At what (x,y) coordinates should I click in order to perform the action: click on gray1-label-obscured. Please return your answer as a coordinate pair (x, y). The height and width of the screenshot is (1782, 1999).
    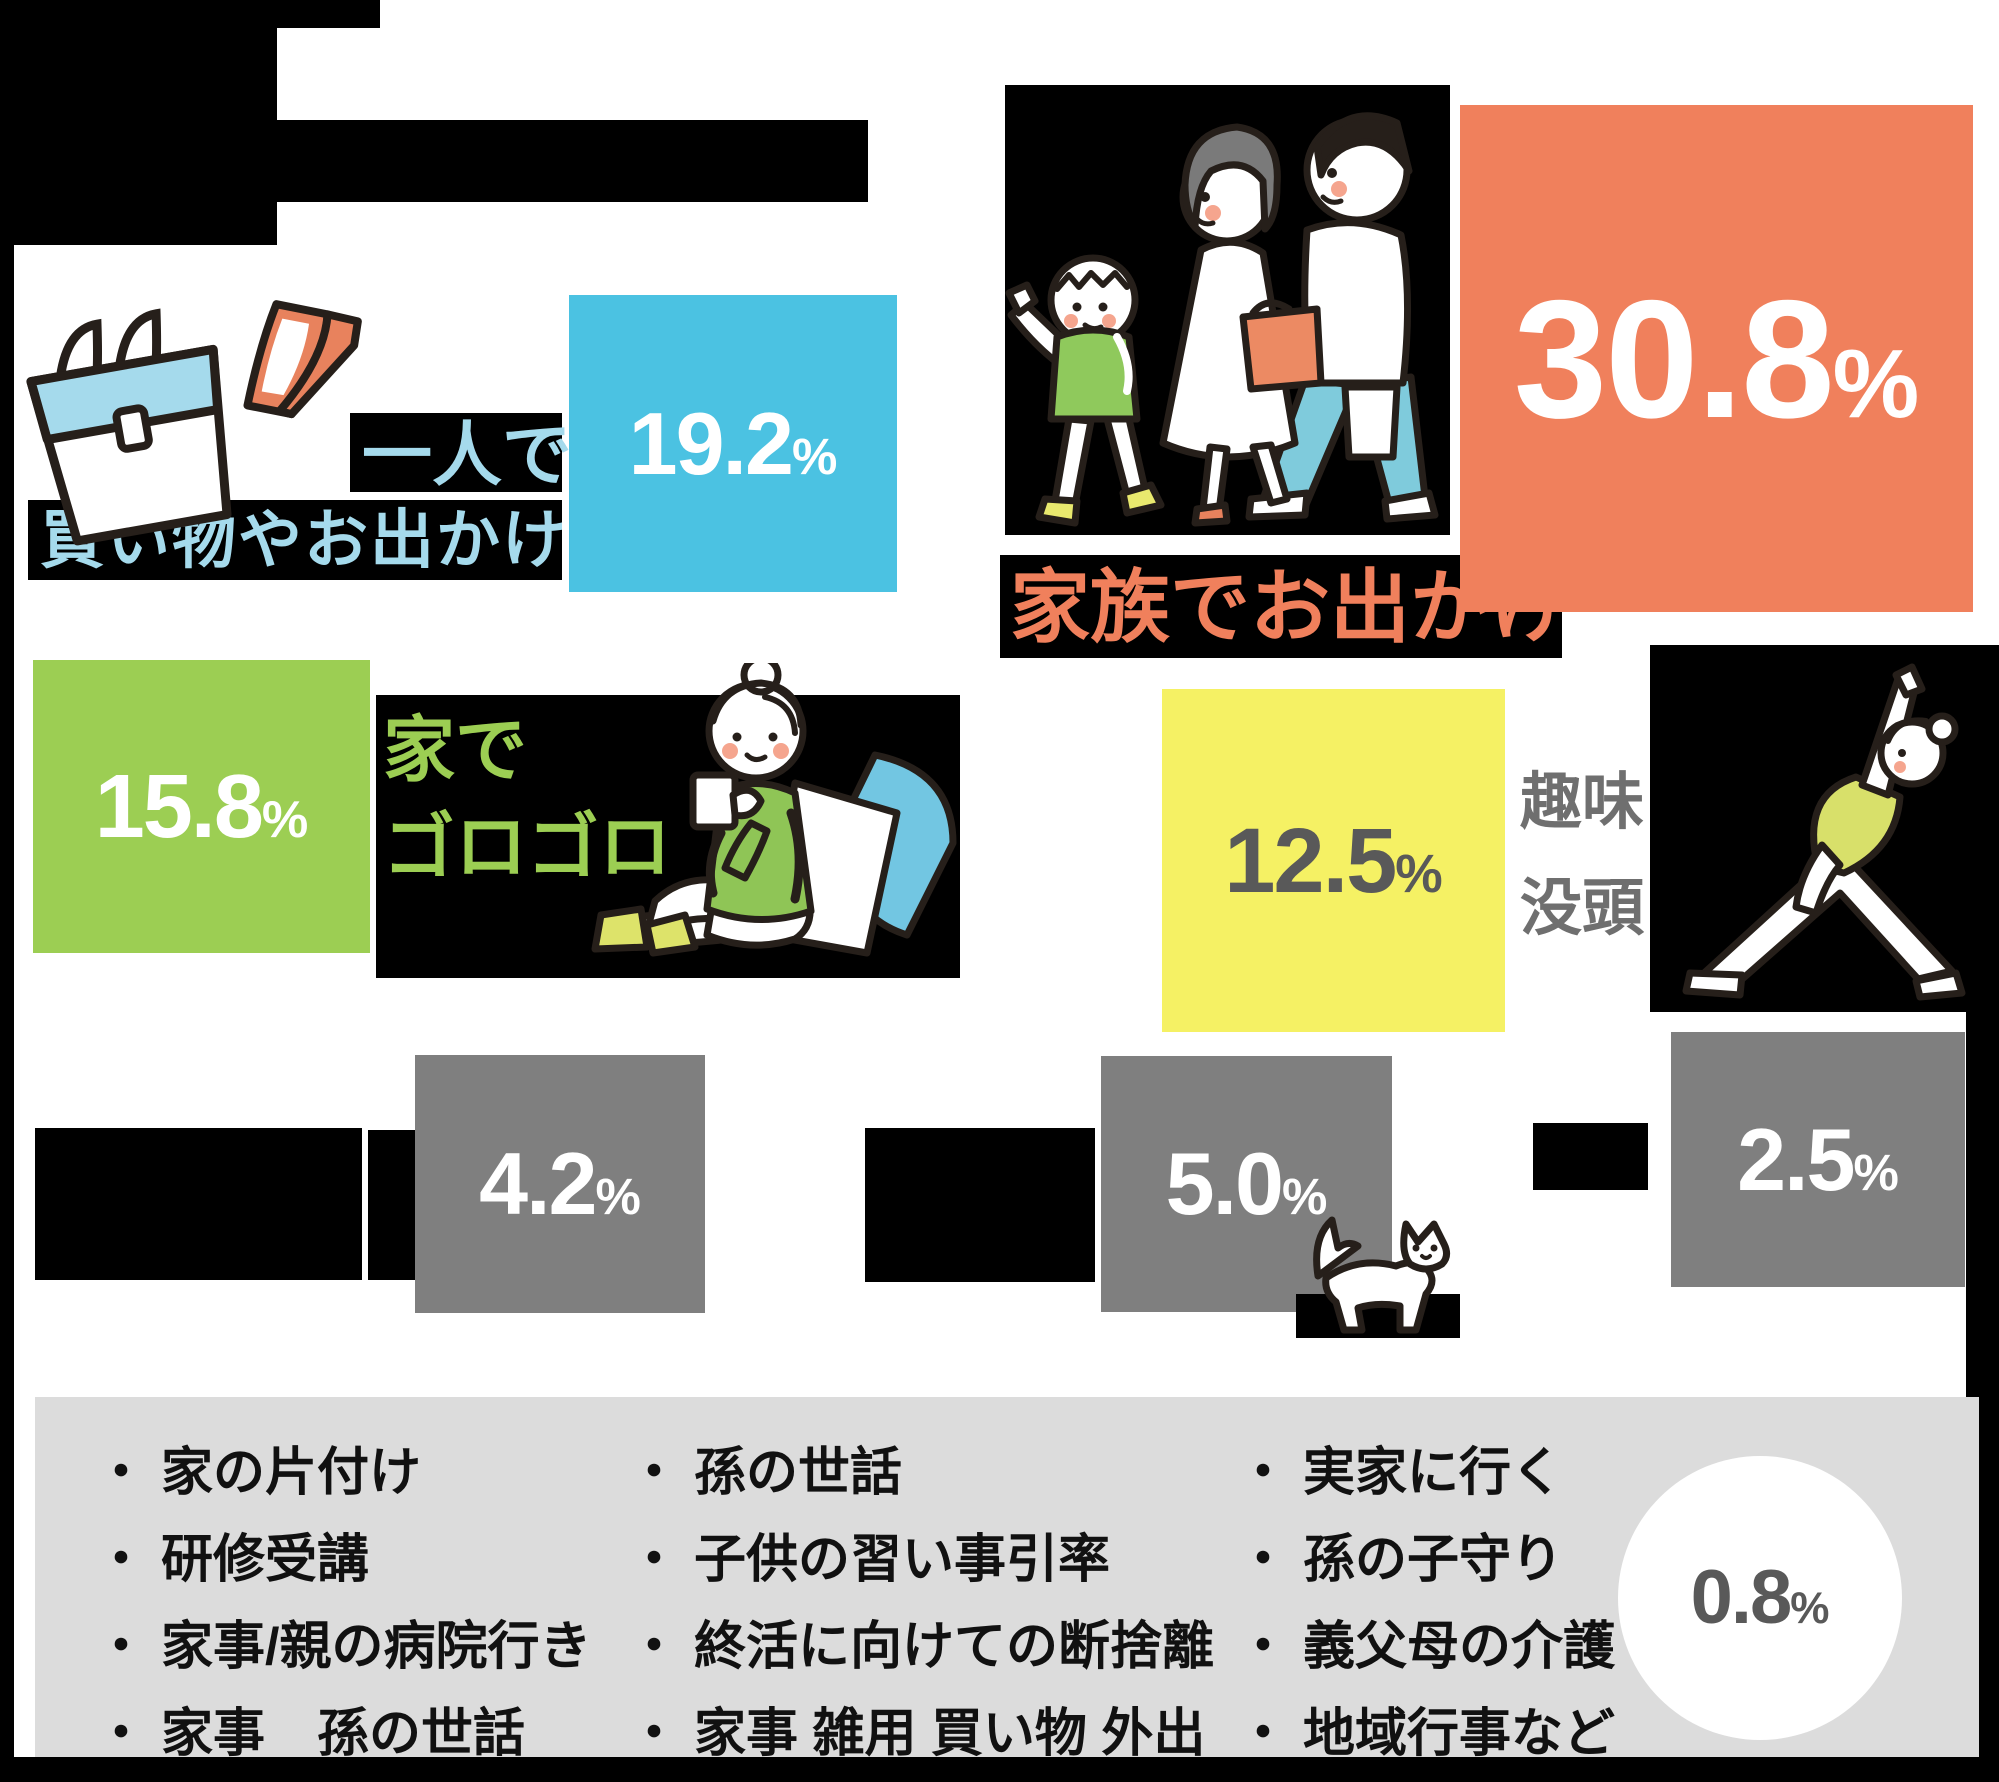
    Looking at the image, I should click on (198, 1204).